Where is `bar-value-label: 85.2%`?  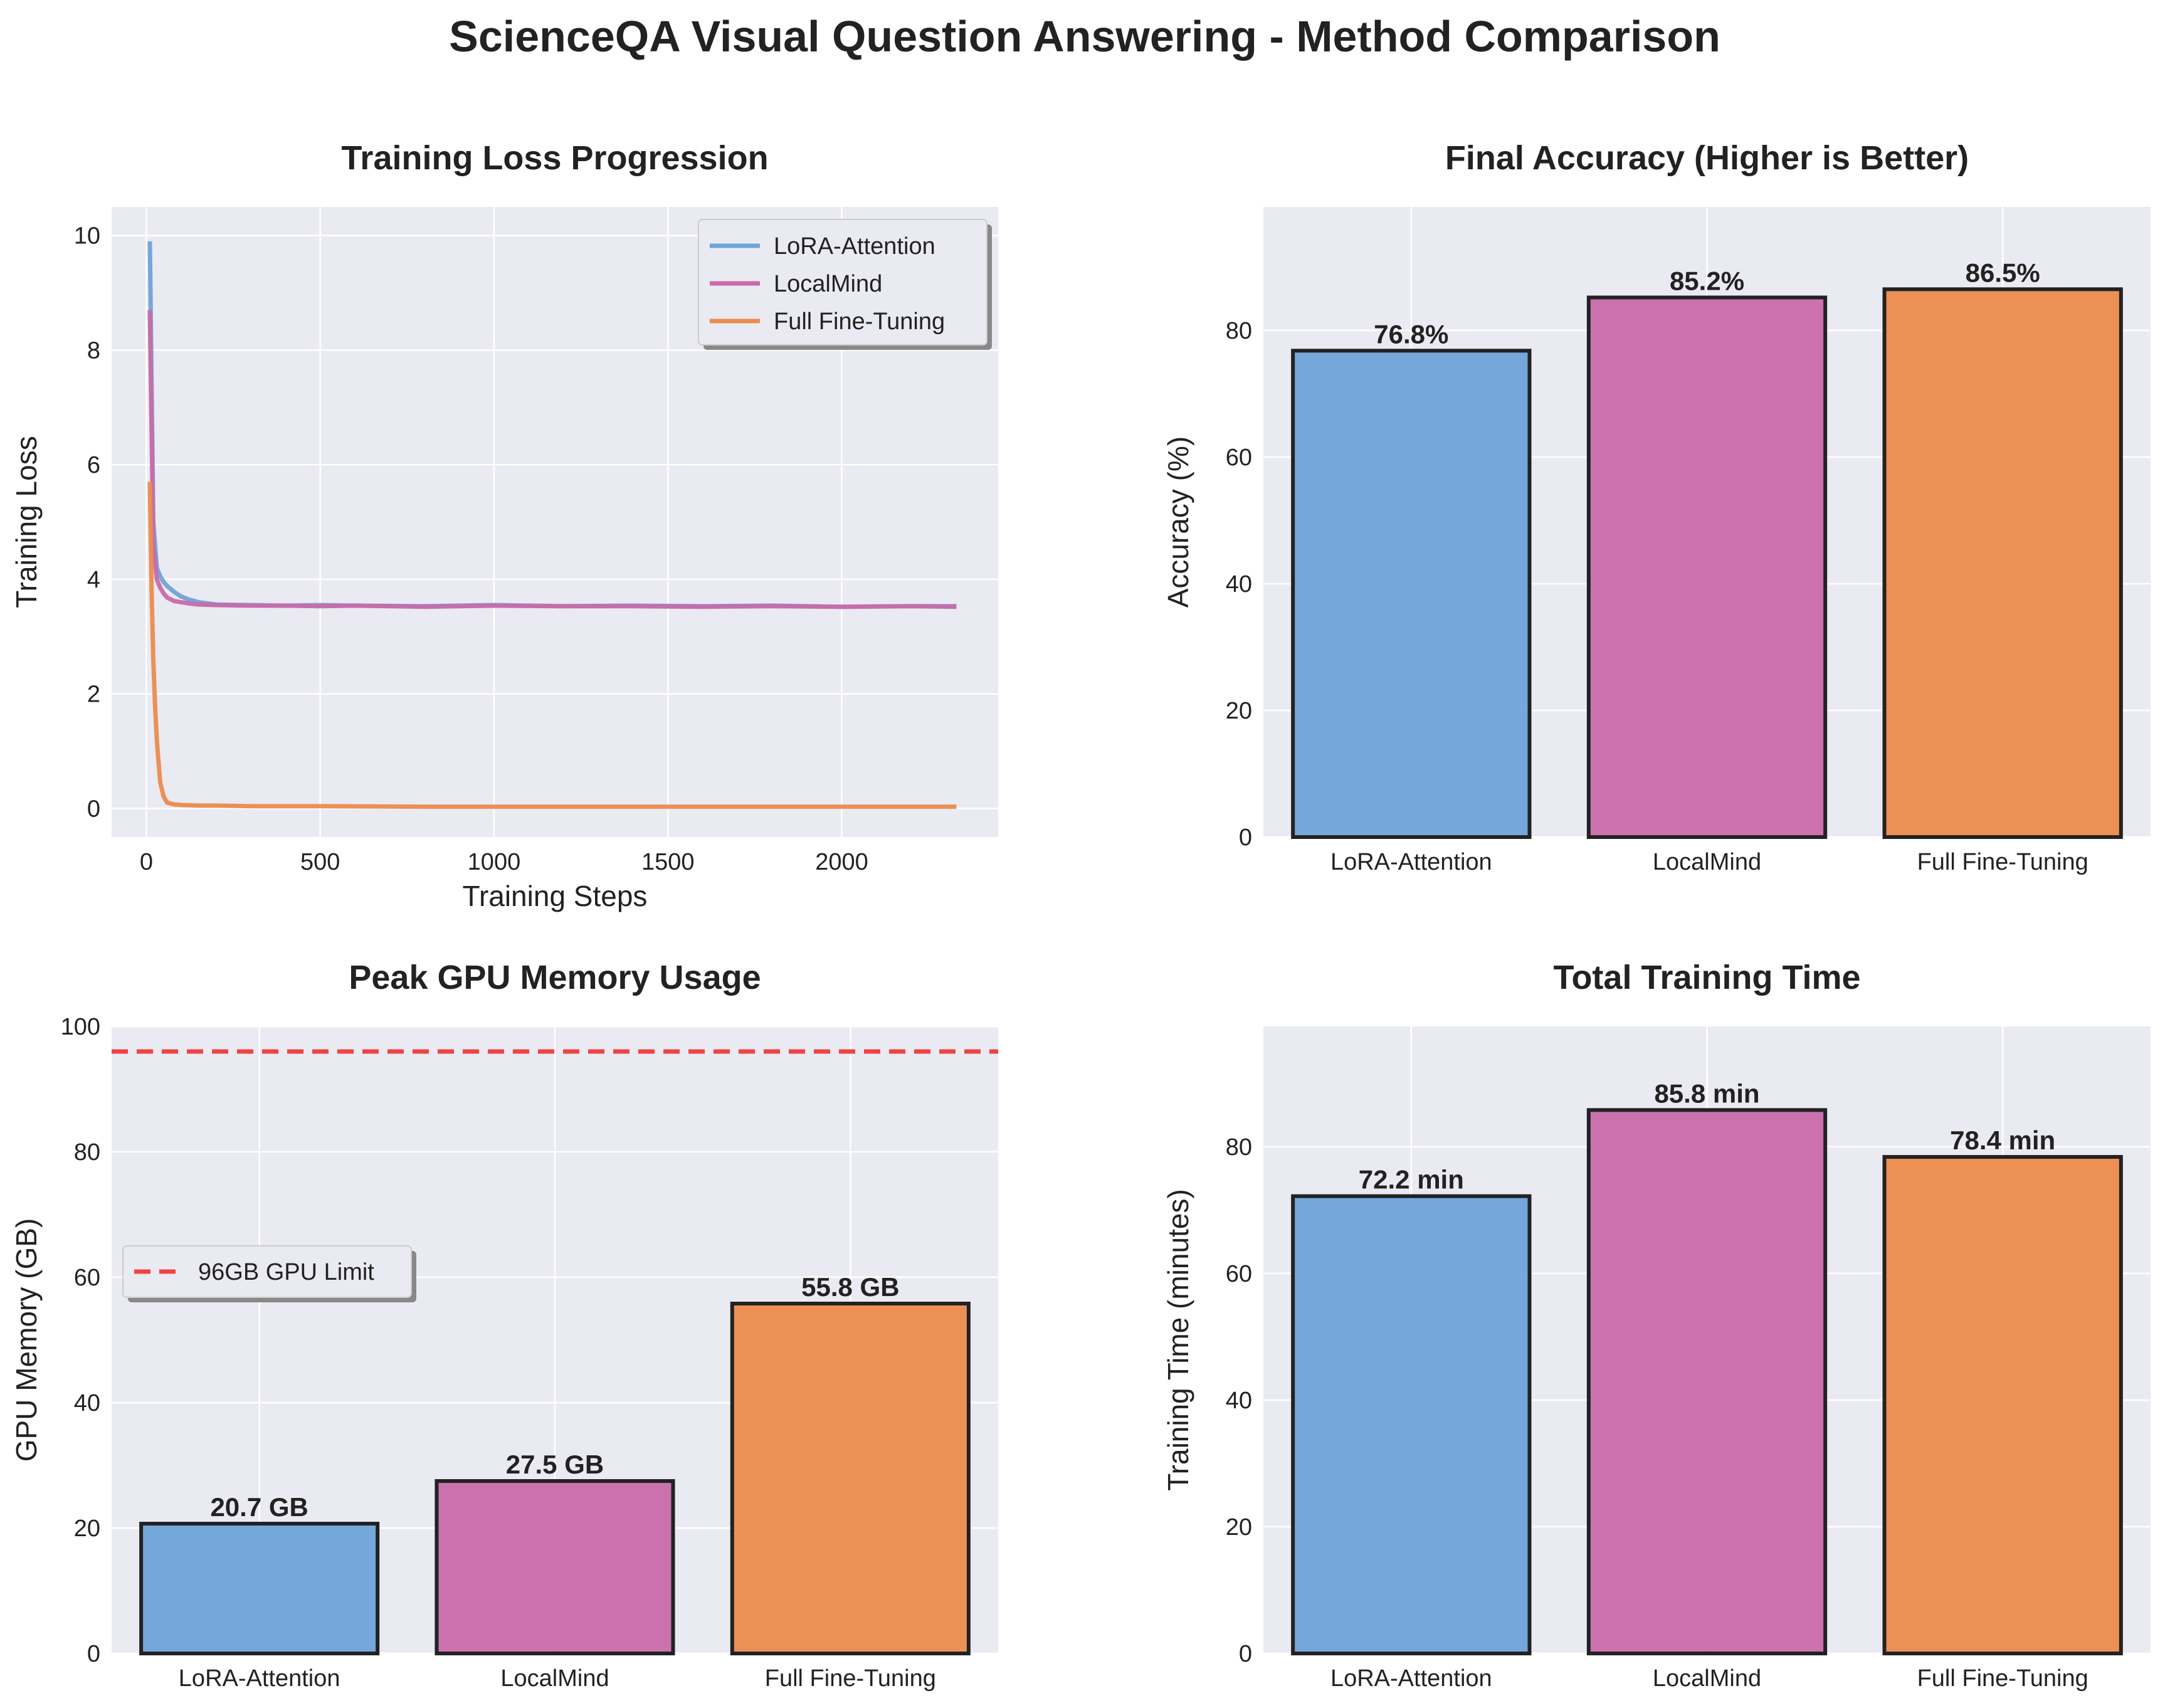
bar-value-label: 85.2% is located at coordinates (1707, 280).